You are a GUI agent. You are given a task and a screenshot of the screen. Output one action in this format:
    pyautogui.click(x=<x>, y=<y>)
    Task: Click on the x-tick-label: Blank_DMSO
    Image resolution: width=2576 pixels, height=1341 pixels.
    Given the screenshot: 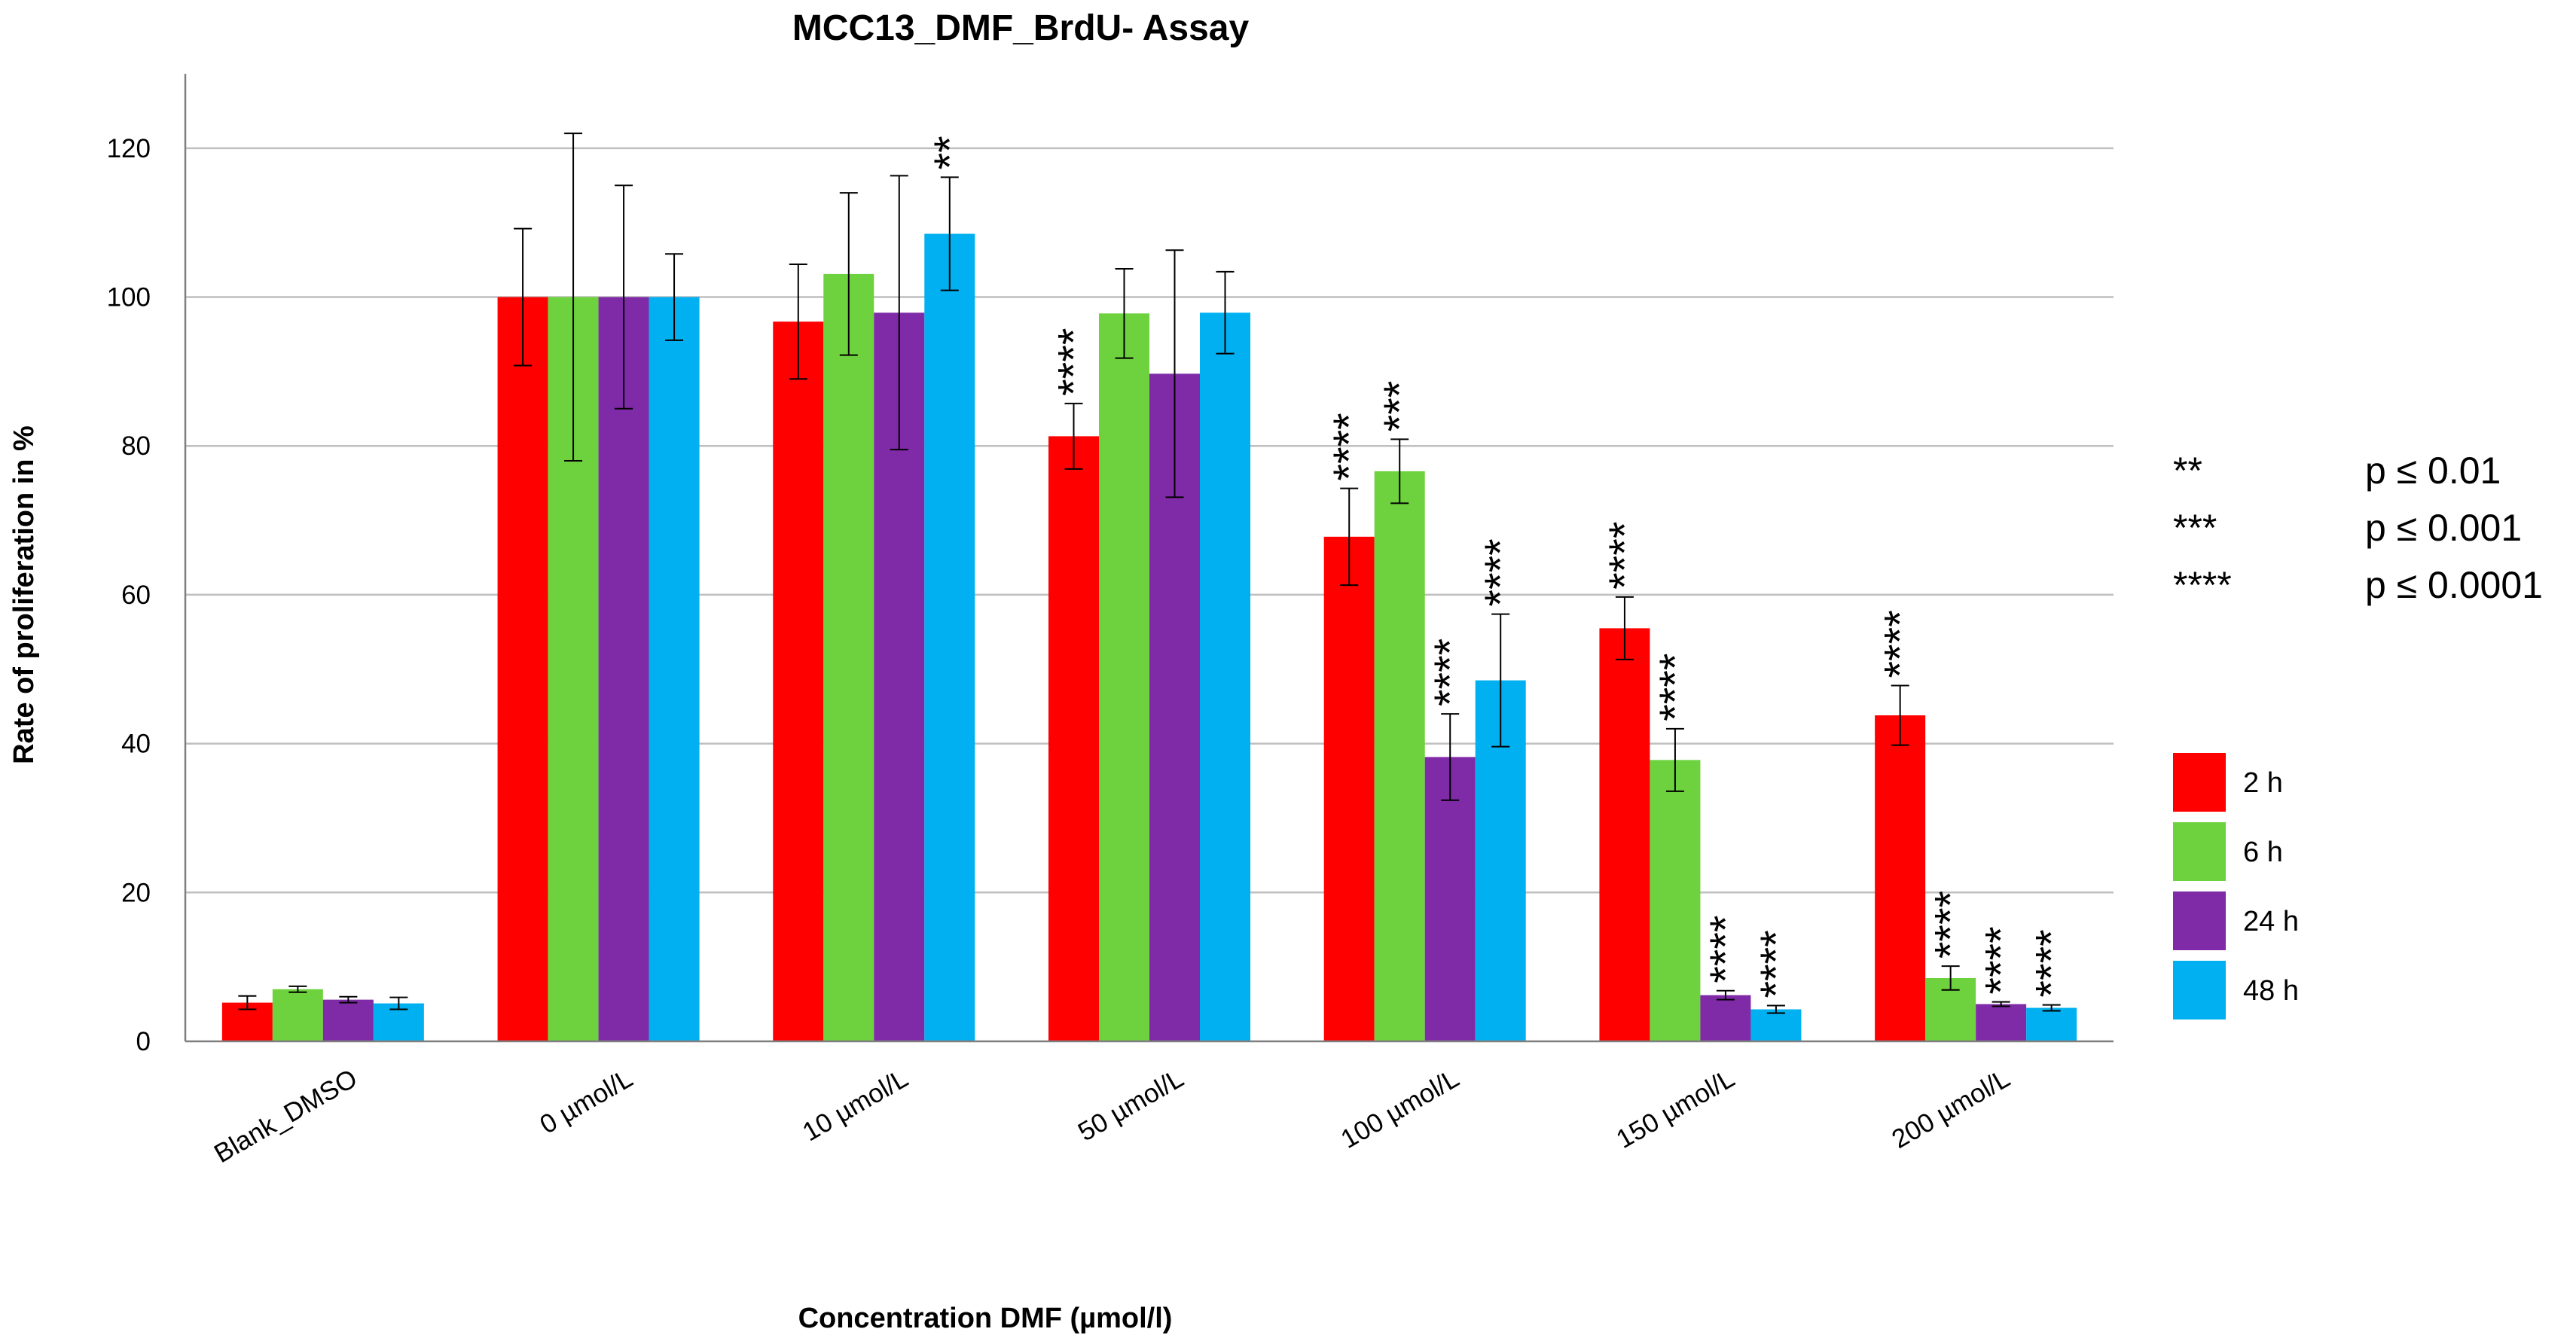 What is the action you would take?
    pyautogui.click(x=286, y=1116)
    